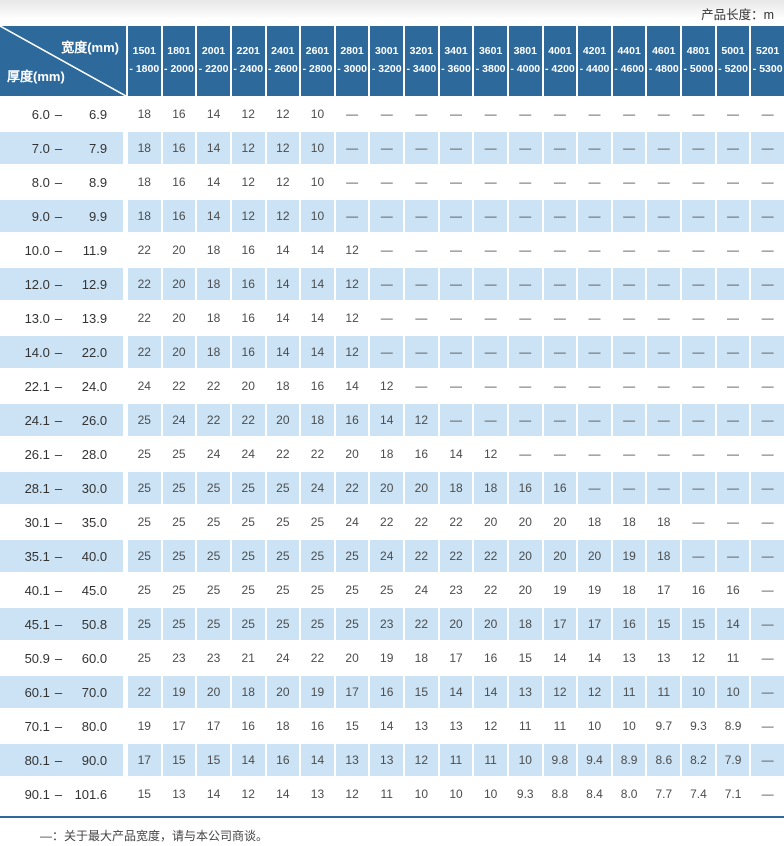  What do you see at coordinates (63, 522) in the screenshot?
I see `row-label: 30.1–35.0` at bounding box center [63, 522].